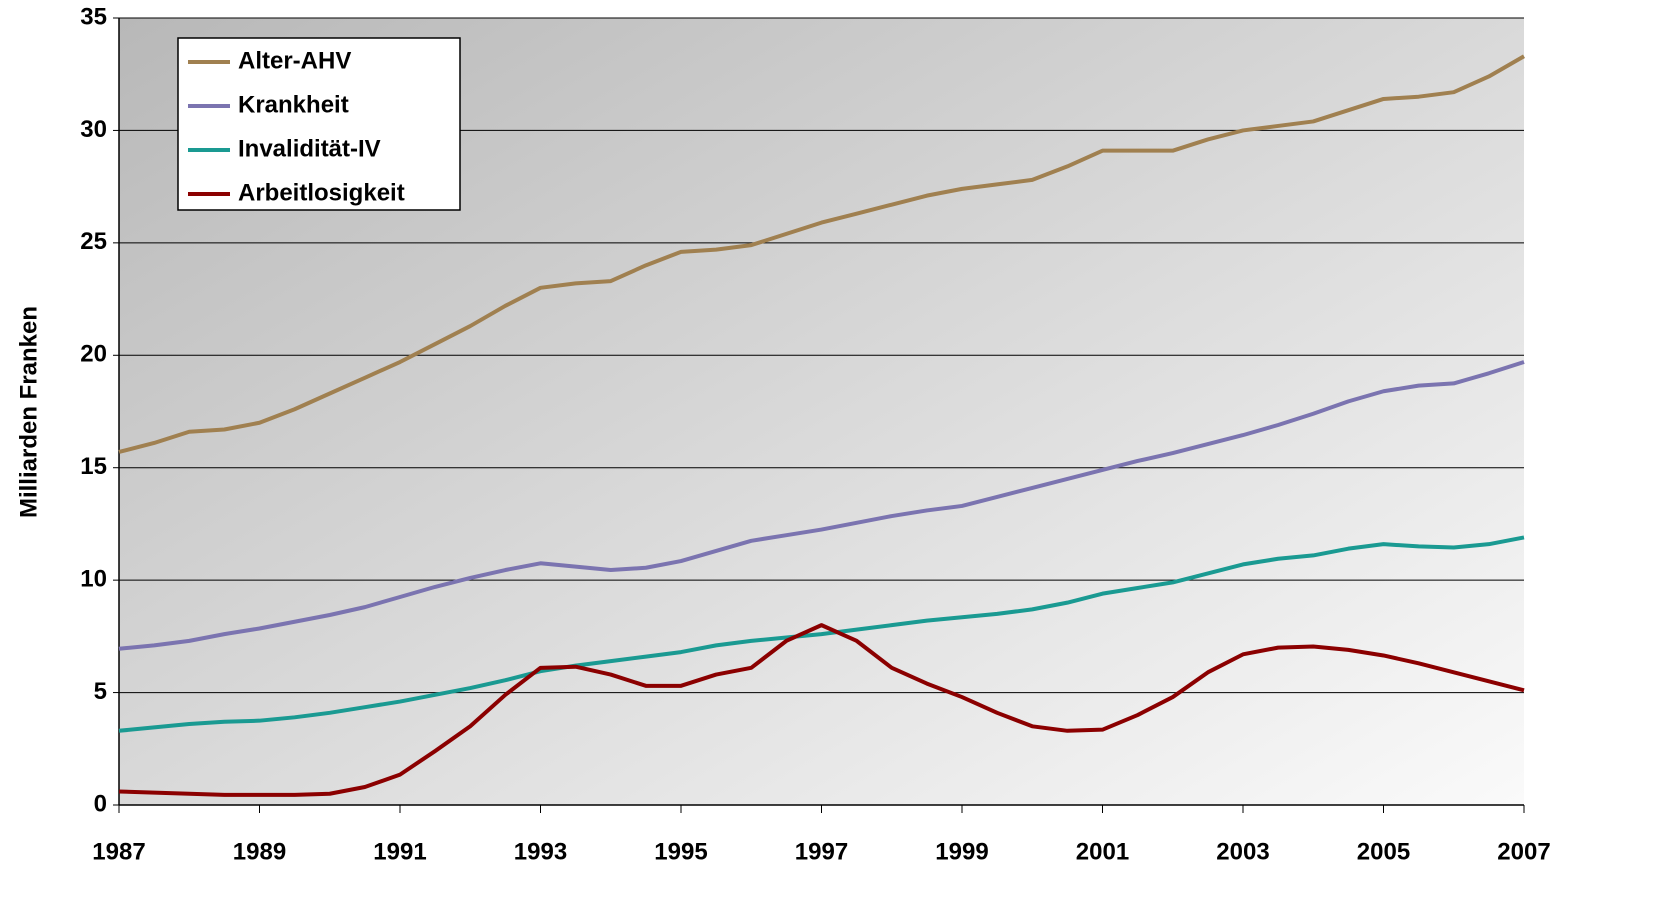  Describe the element at coordinates (28, 412) in the screenshot. I see `y-axis-label: Milliarden Franken` at that location.